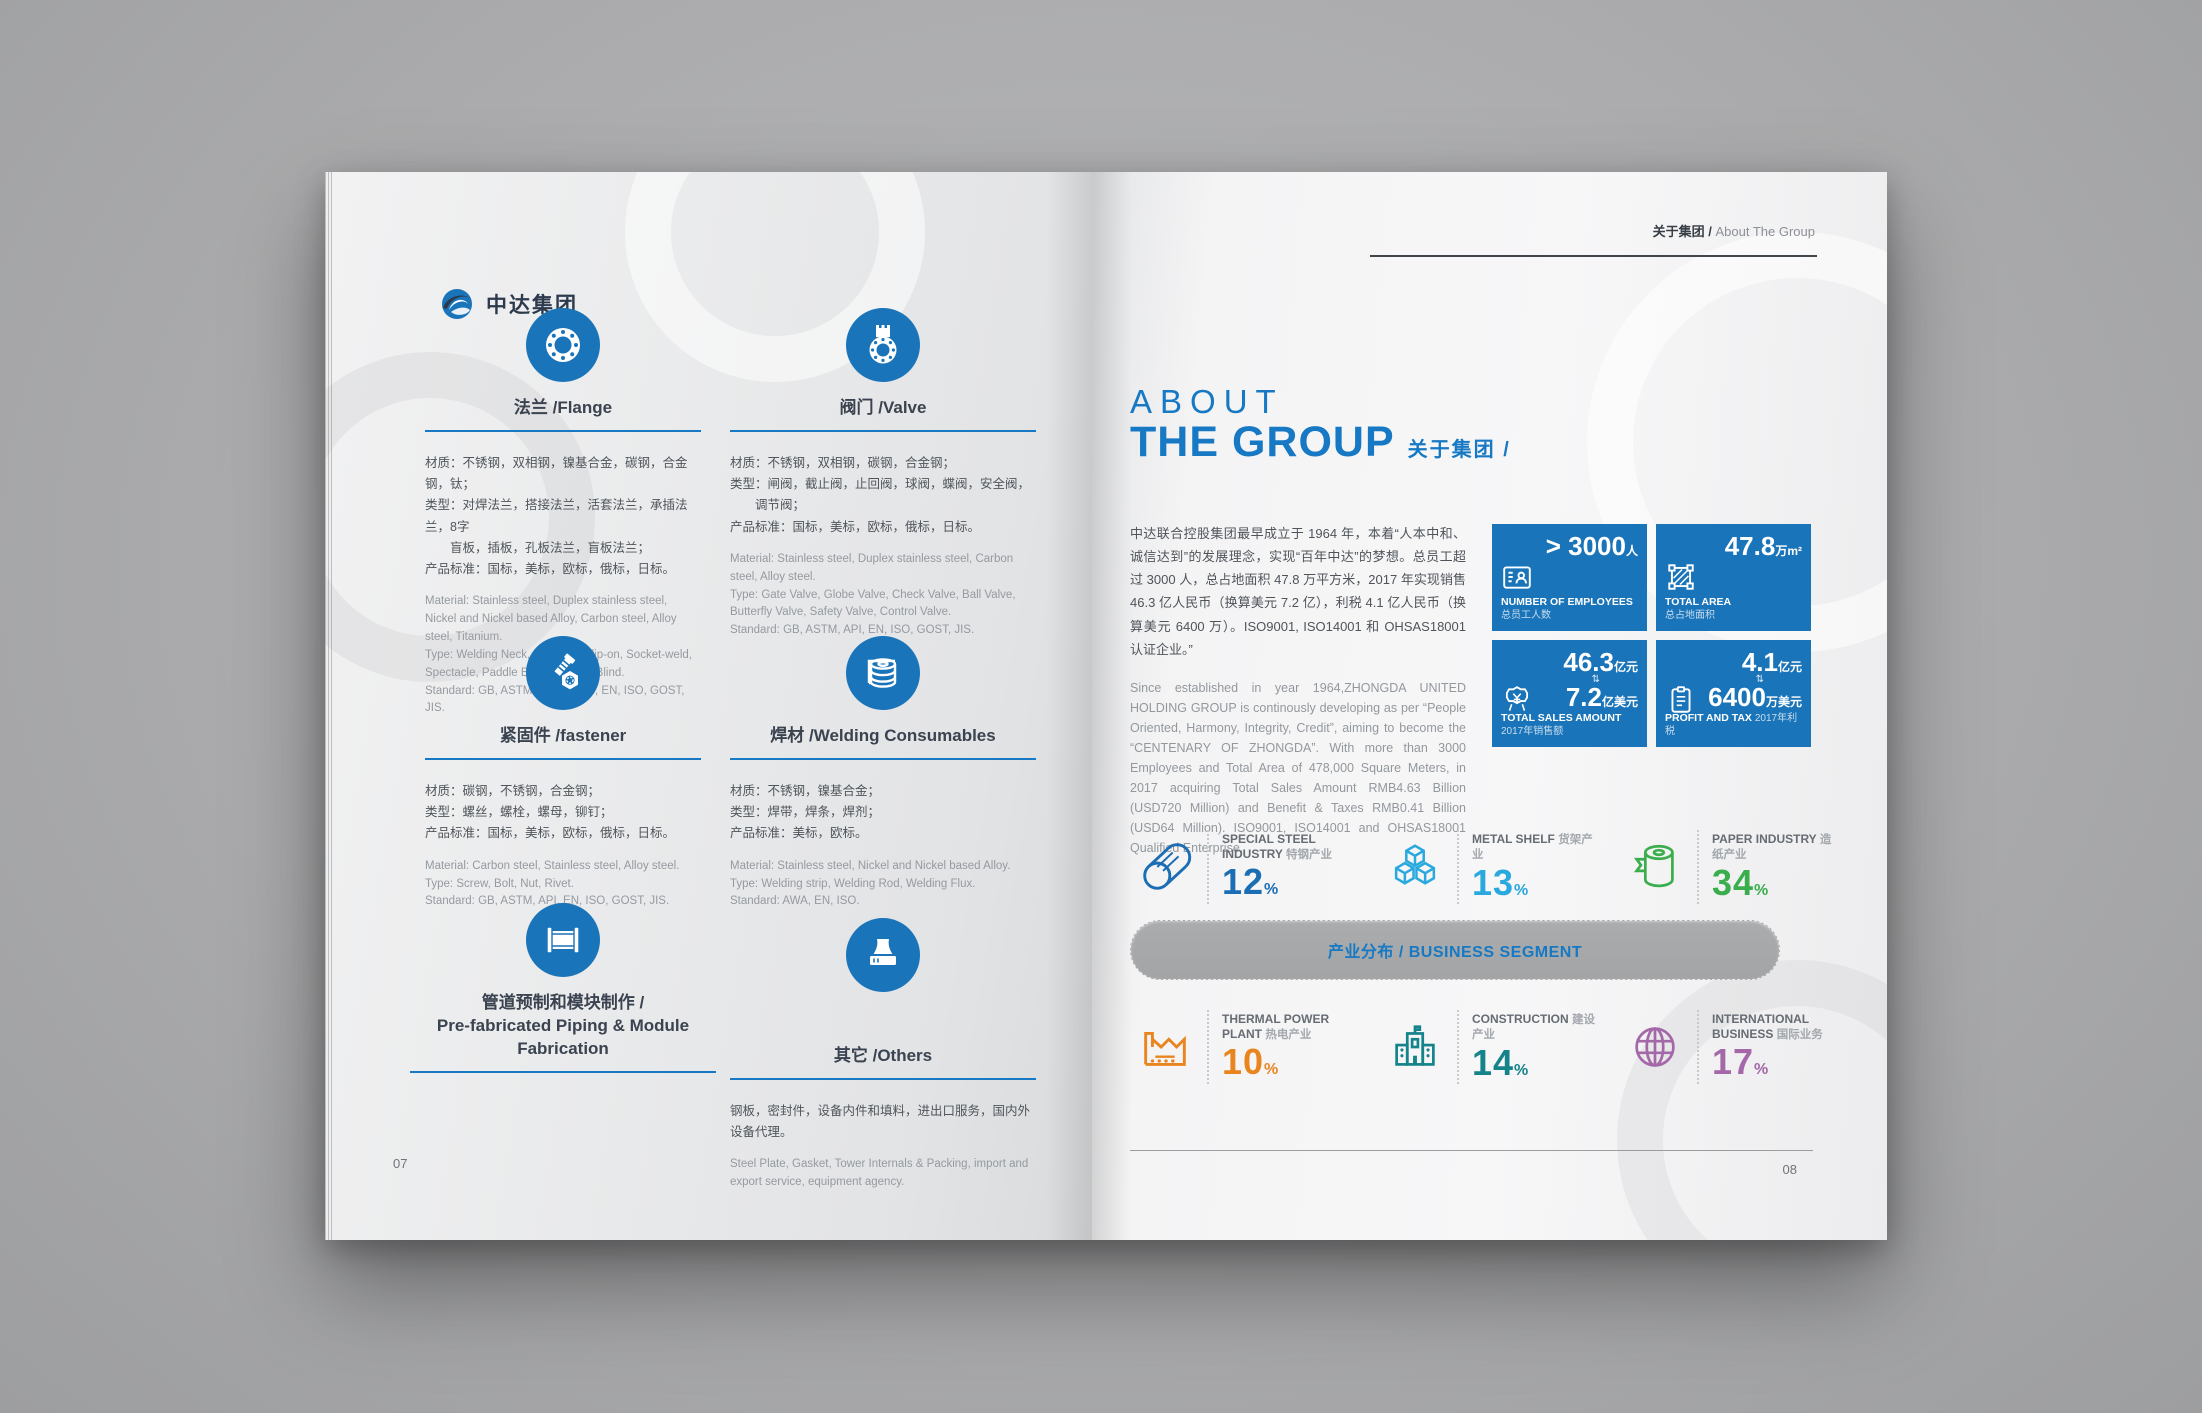  Describe the element at coordinates (457, 304) in the screenshot. I see `brand-logo-icon` at that location.